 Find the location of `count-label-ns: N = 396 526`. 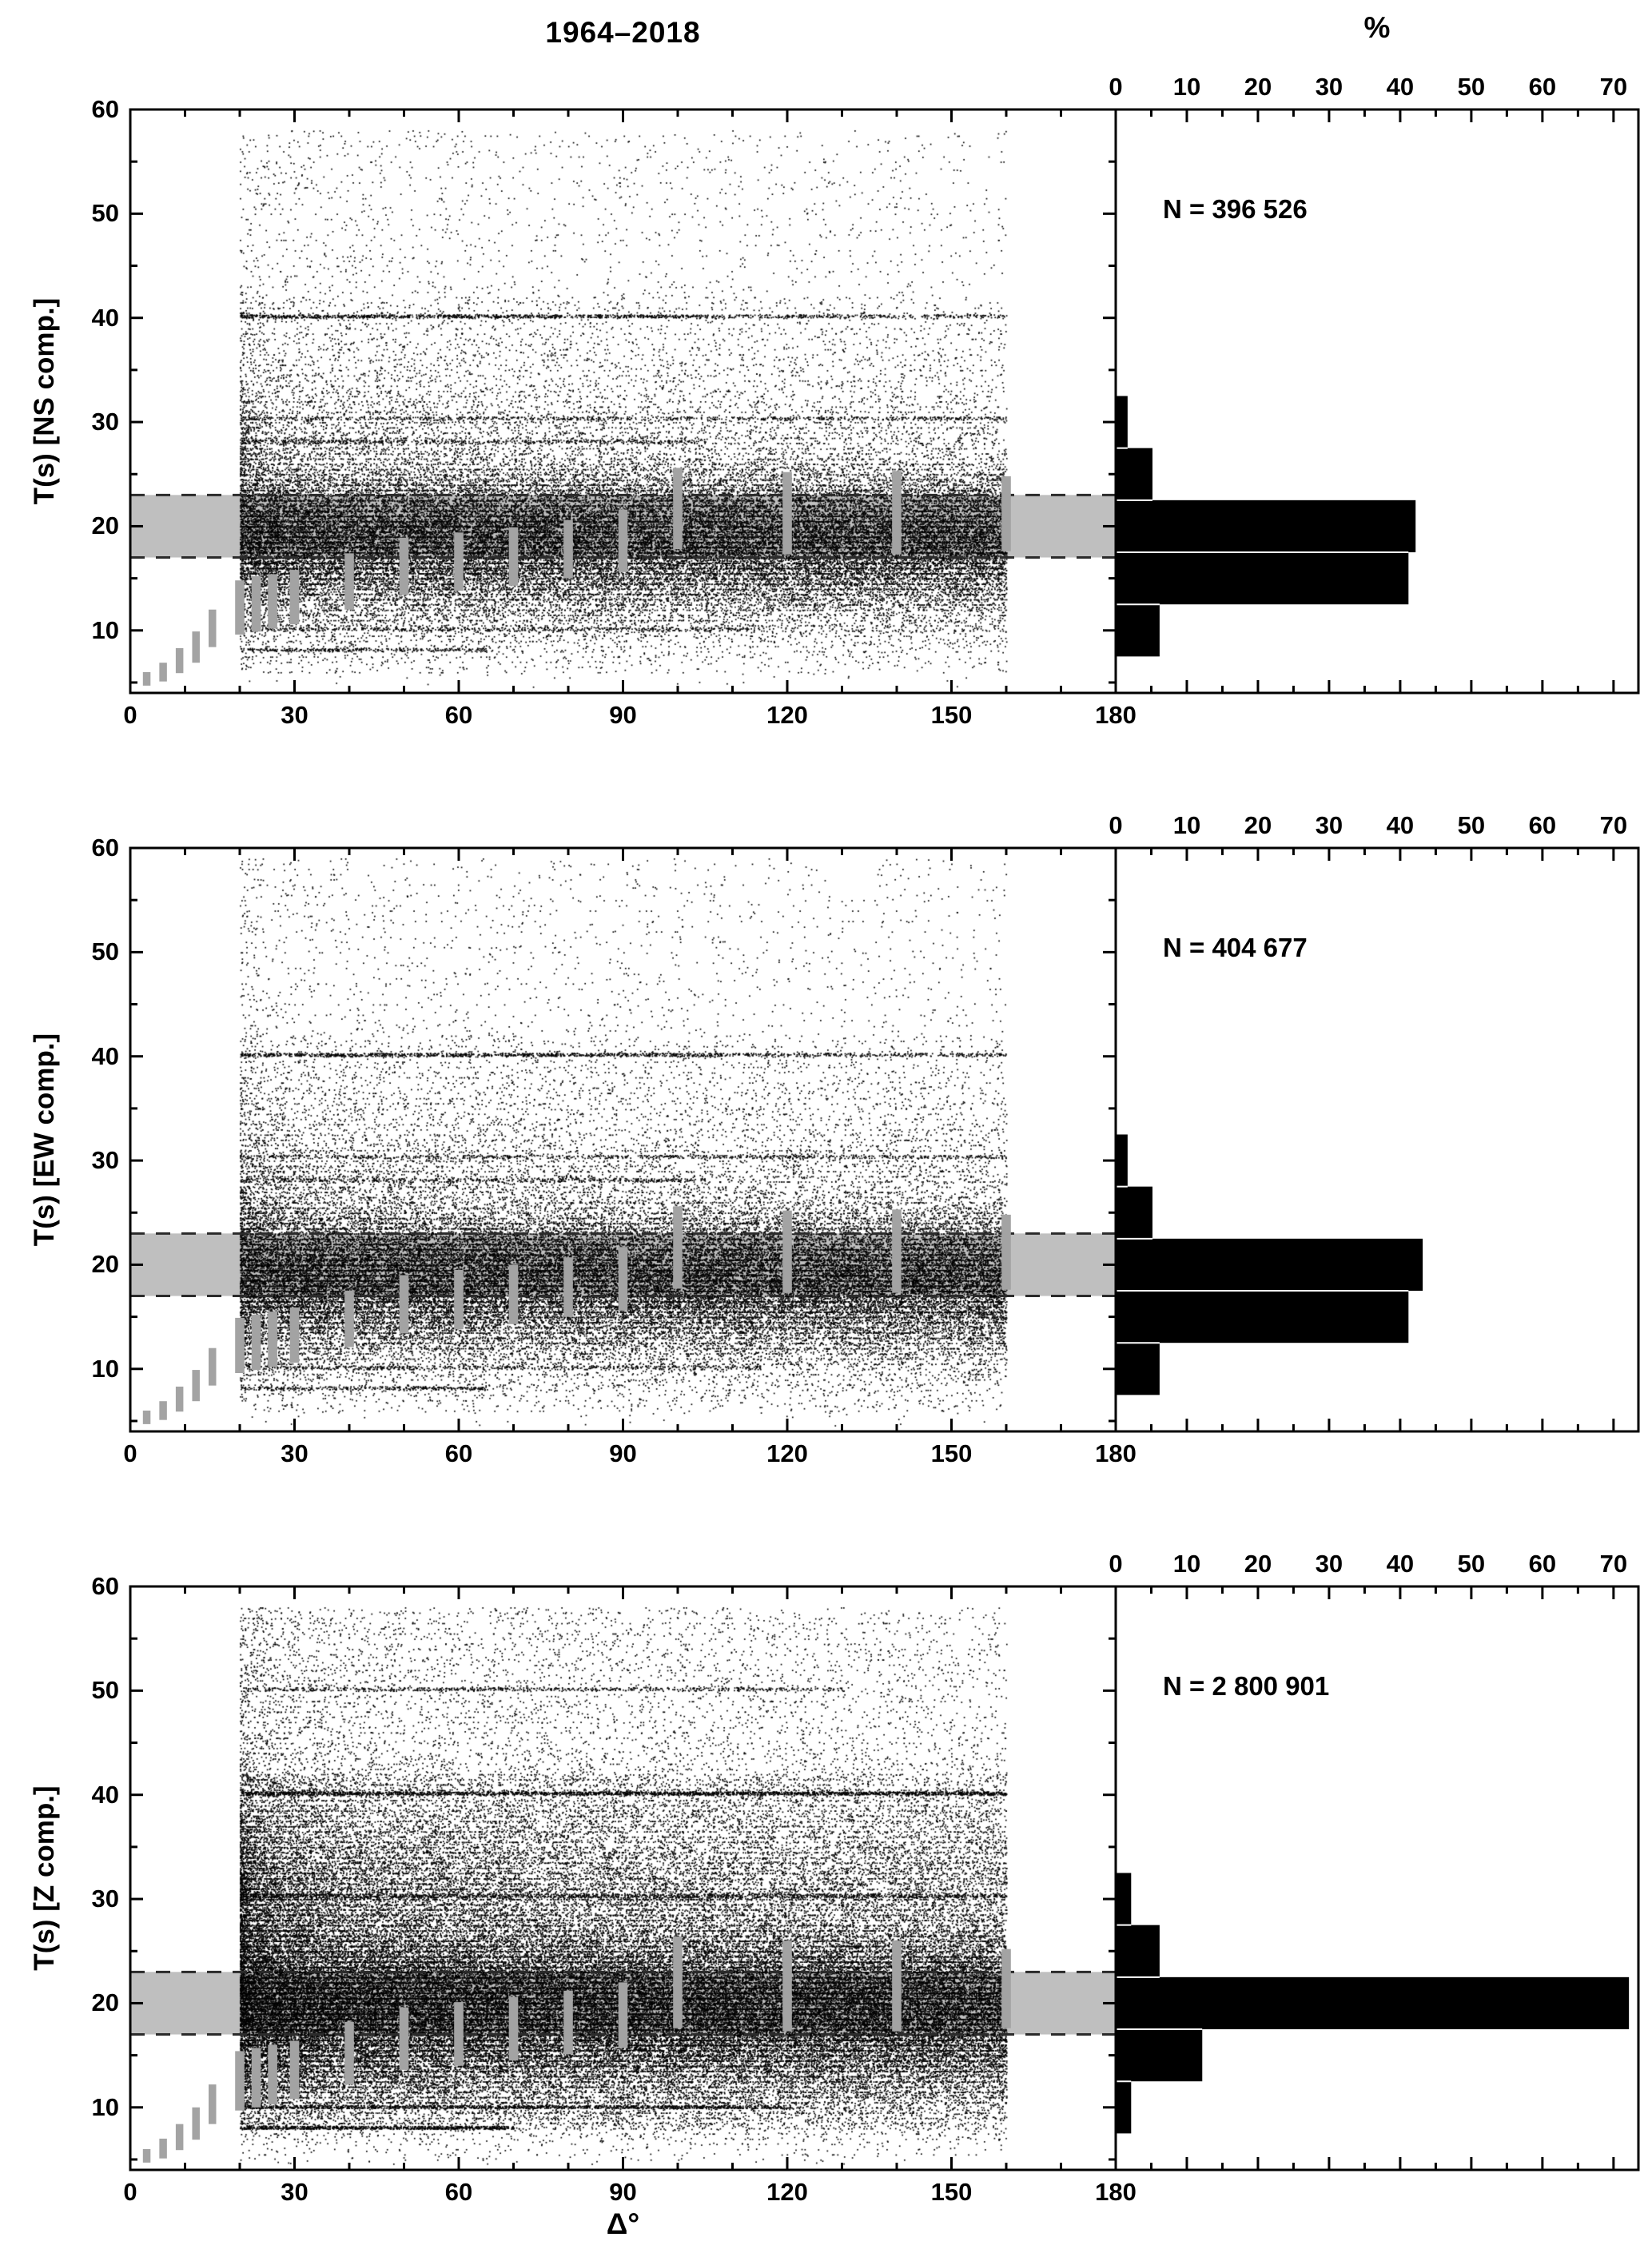

count-label-ns: N = 396 526 is located at coordinates (1235, 209).